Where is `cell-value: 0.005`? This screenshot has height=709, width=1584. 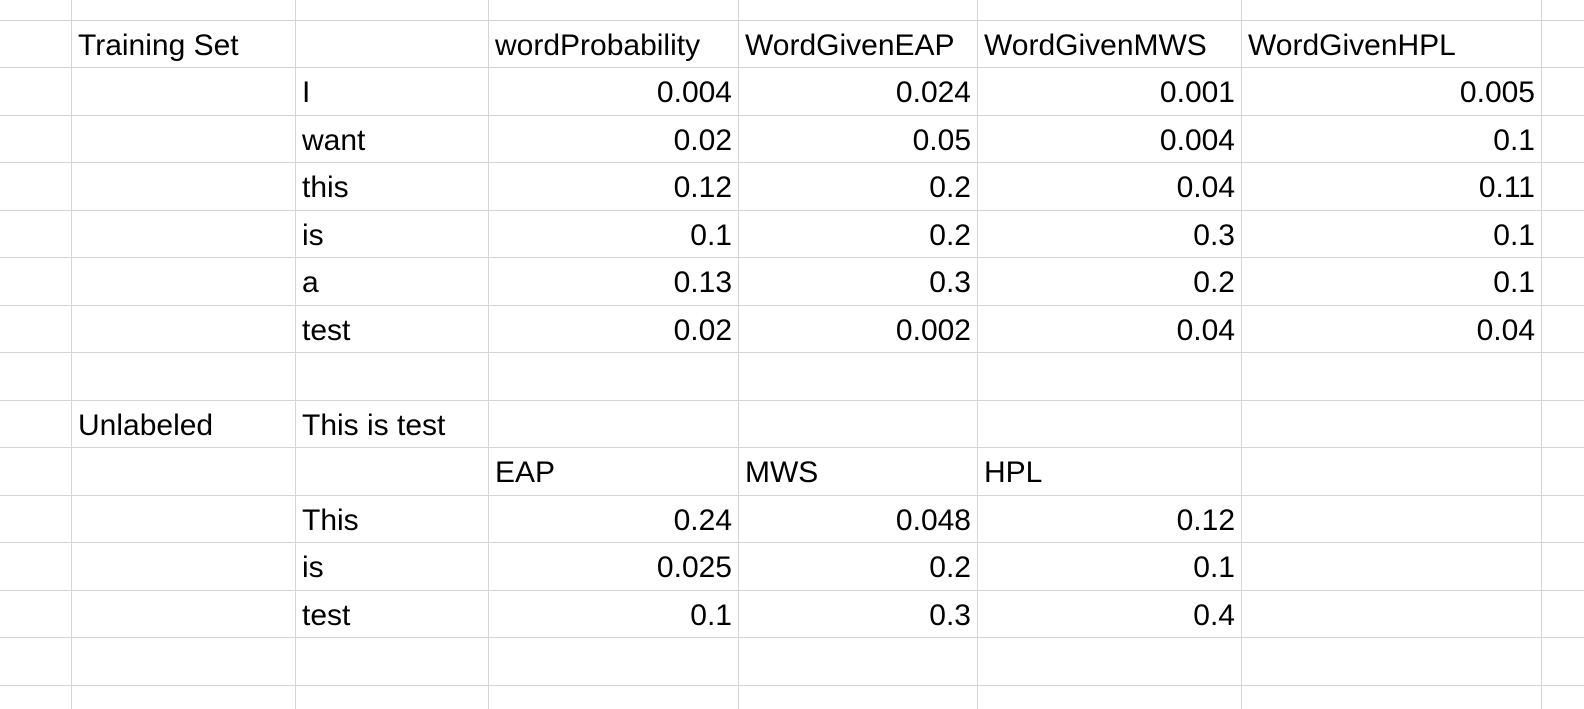
cell-value: 0.005 is located at coordinates (1497, 92).